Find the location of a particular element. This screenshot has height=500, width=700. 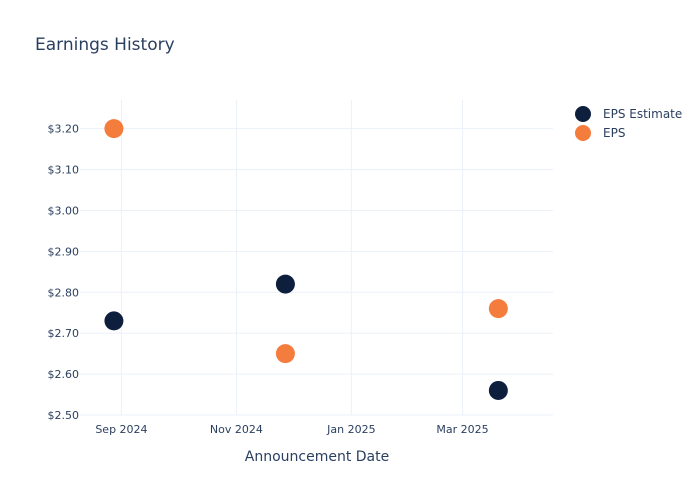

y-tick-label: $2.90 is located at coordinates (64, 251).